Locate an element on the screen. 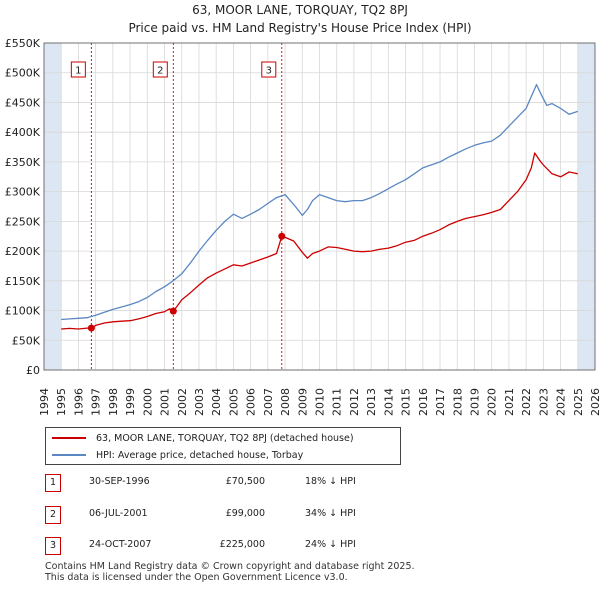 The width and height of the screenshot is (600, 590). x-tick-label: 2012 is located at coordinates (354, 402).